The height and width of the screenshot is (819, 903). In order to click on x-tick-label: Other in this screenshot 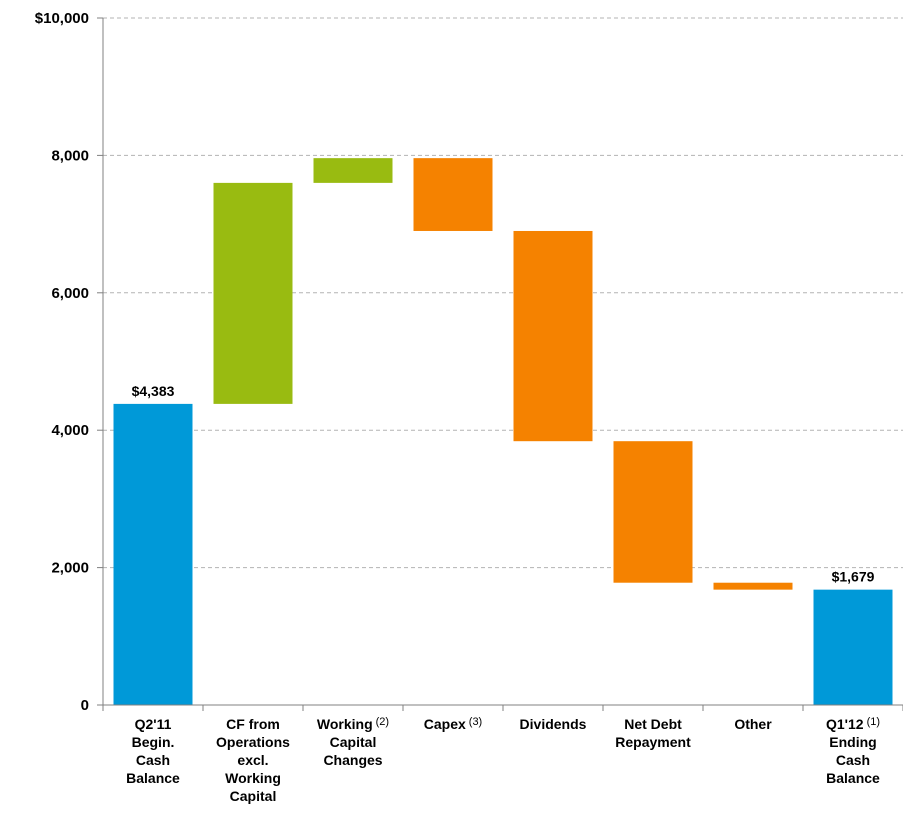, I will do `click(753, 724)`.